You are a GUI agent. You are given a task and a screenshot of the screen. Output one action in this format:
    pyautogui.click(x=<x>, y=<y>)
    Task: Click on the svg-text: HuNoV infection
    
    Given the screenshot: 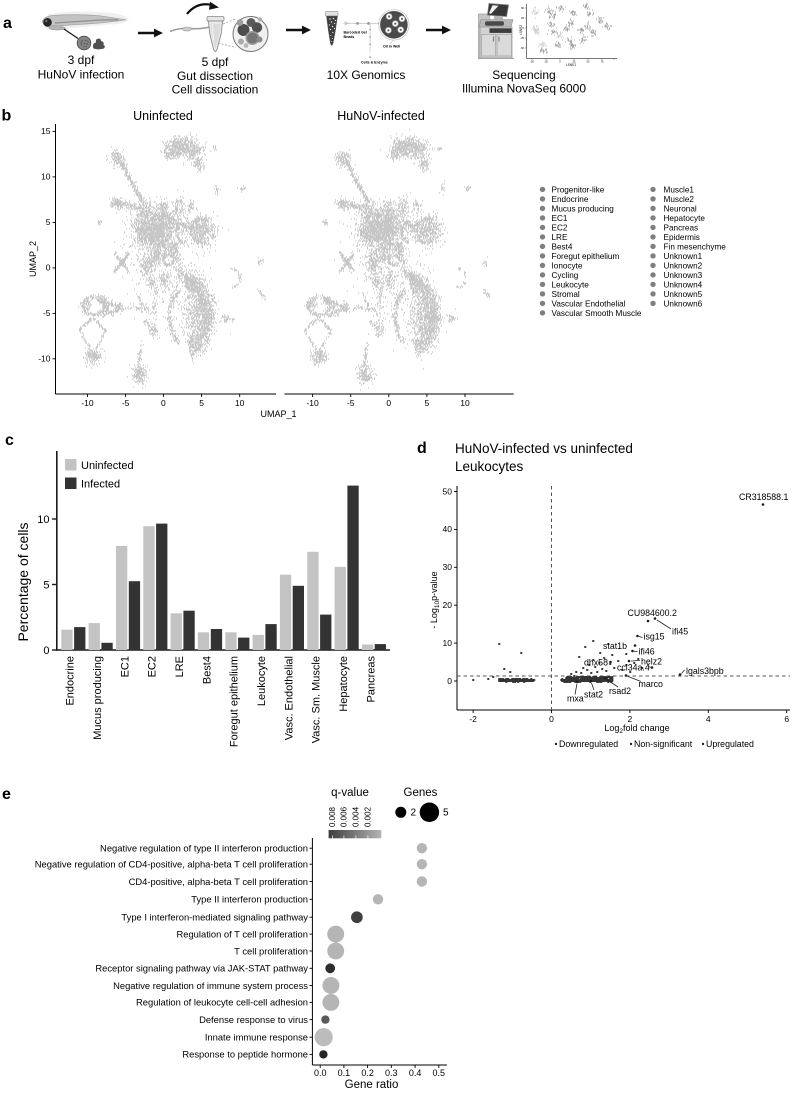 What is the action you would take?
    pyautogui.click(x=81, y=75)
    